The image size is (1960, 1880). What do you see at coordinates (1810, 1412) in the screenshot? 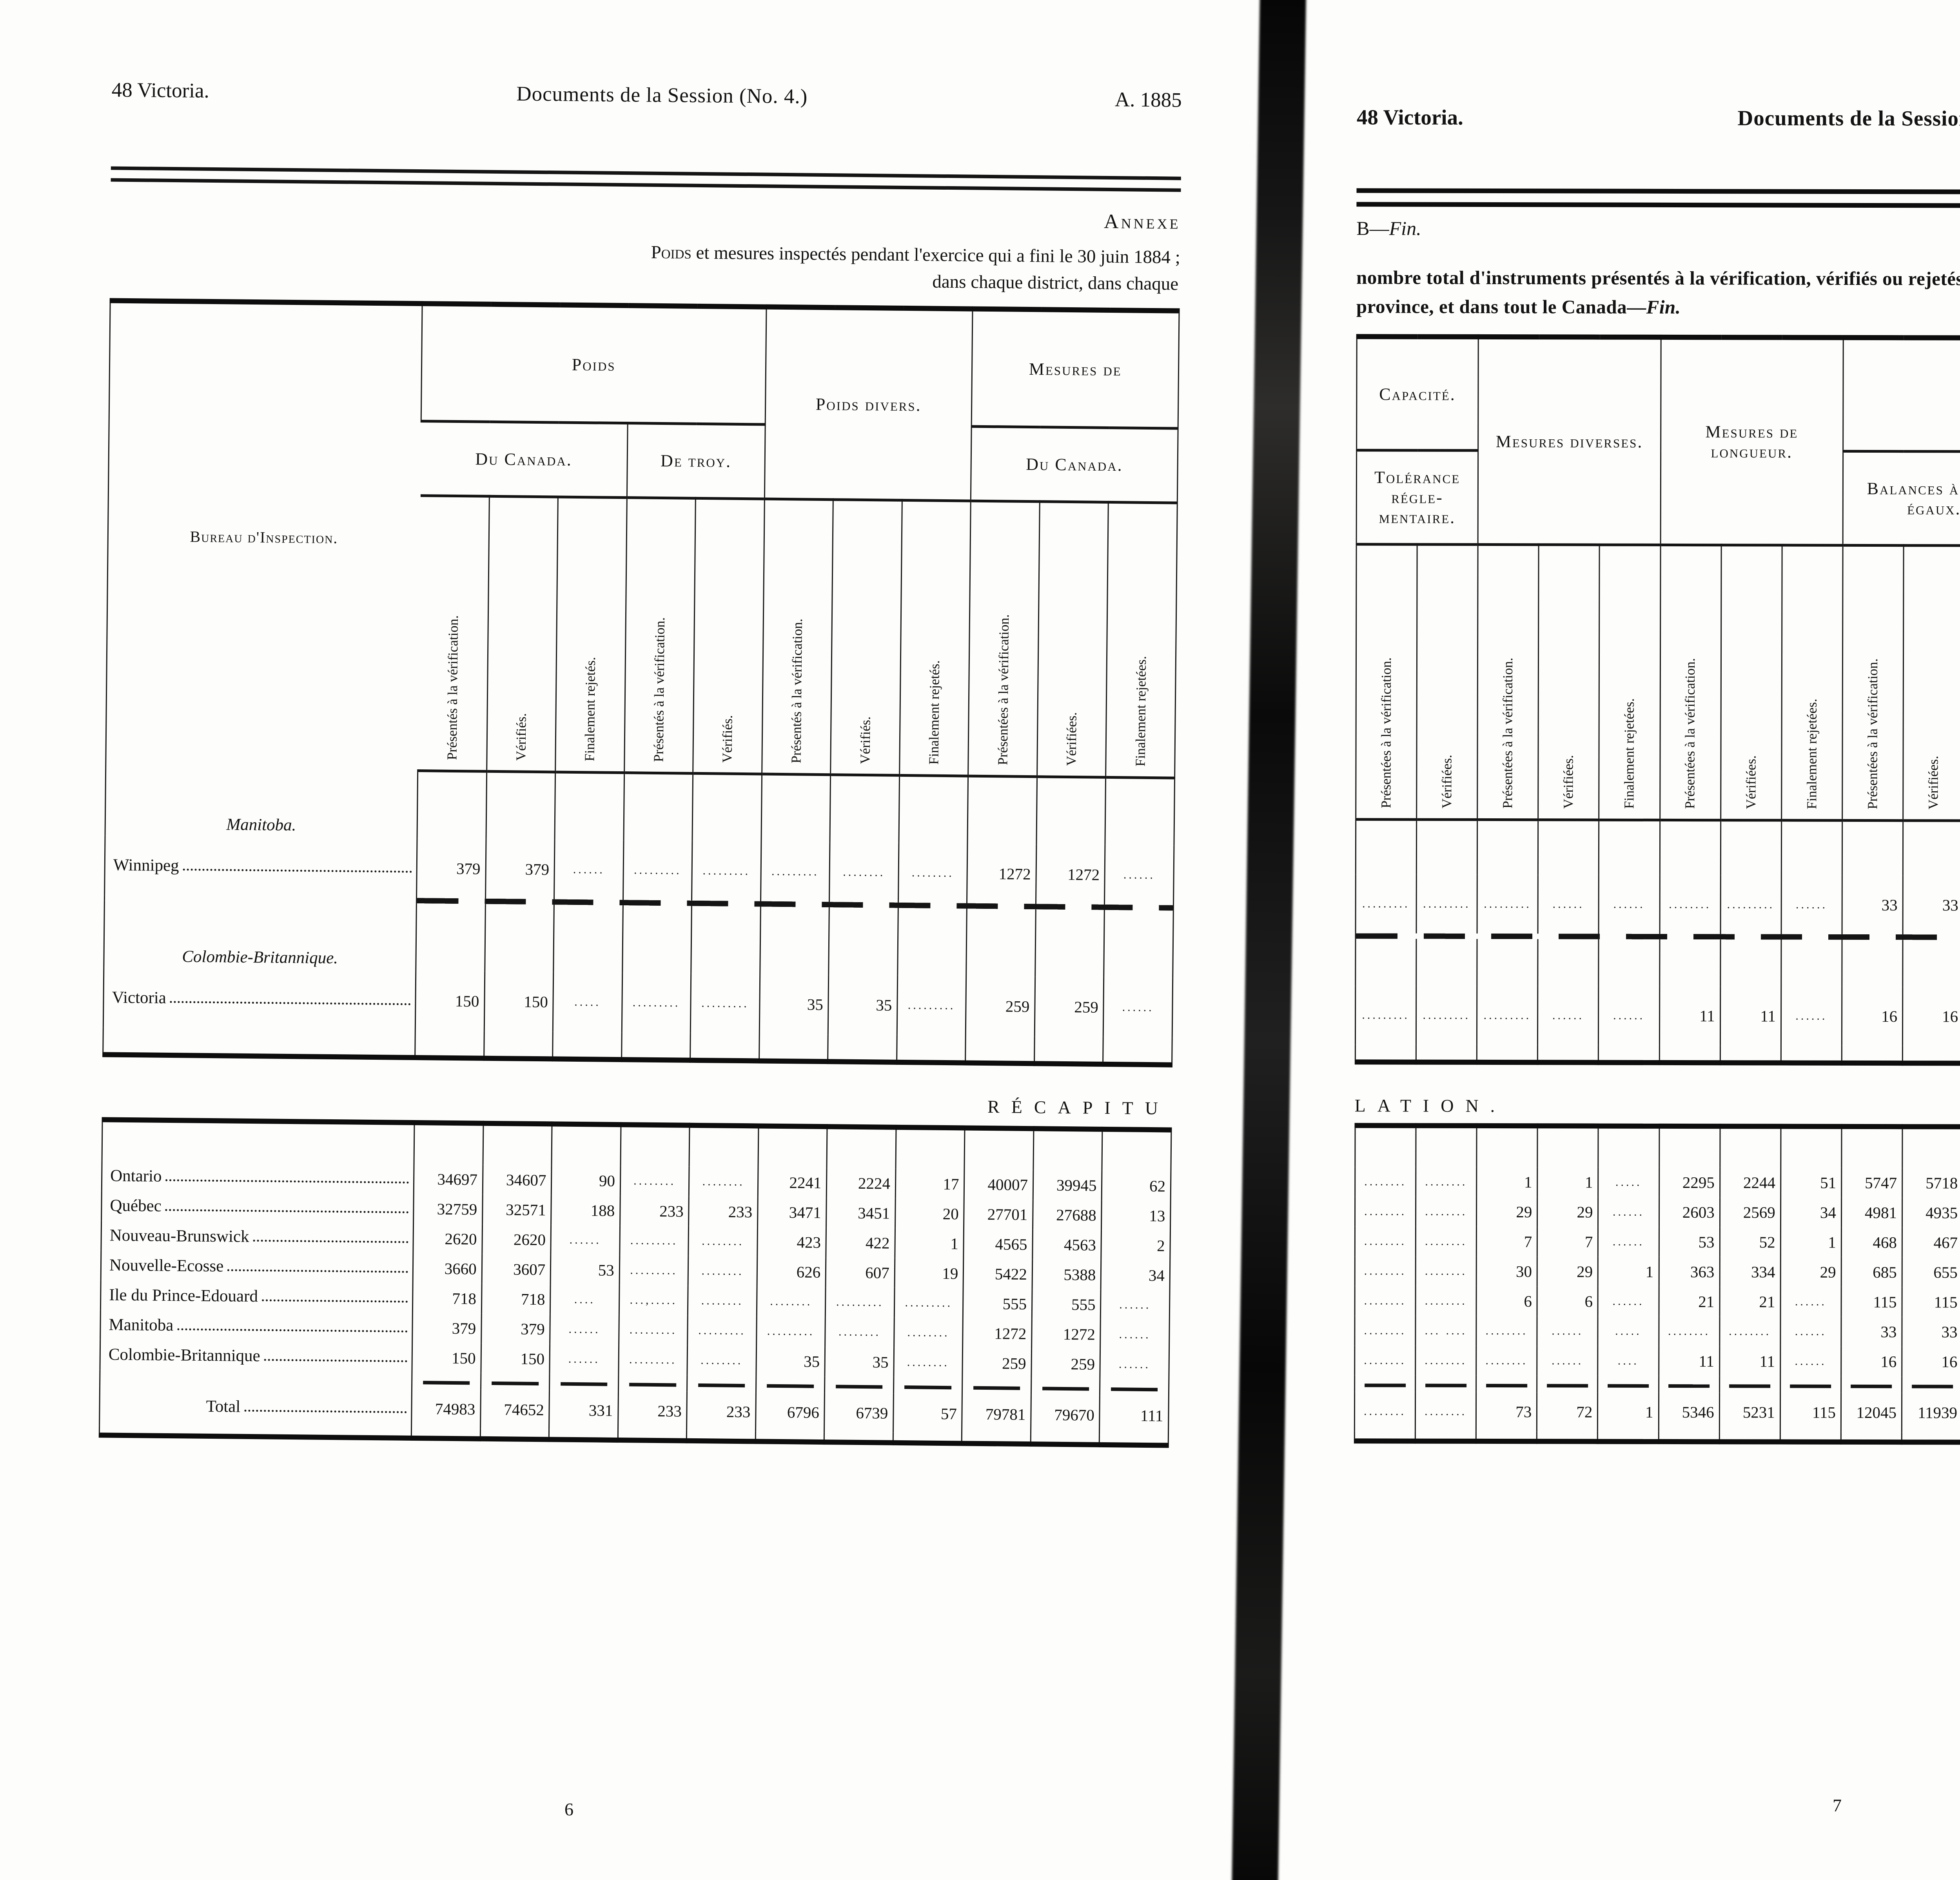
I see `value-cell: 115` at bounding box center [1810, 1412].